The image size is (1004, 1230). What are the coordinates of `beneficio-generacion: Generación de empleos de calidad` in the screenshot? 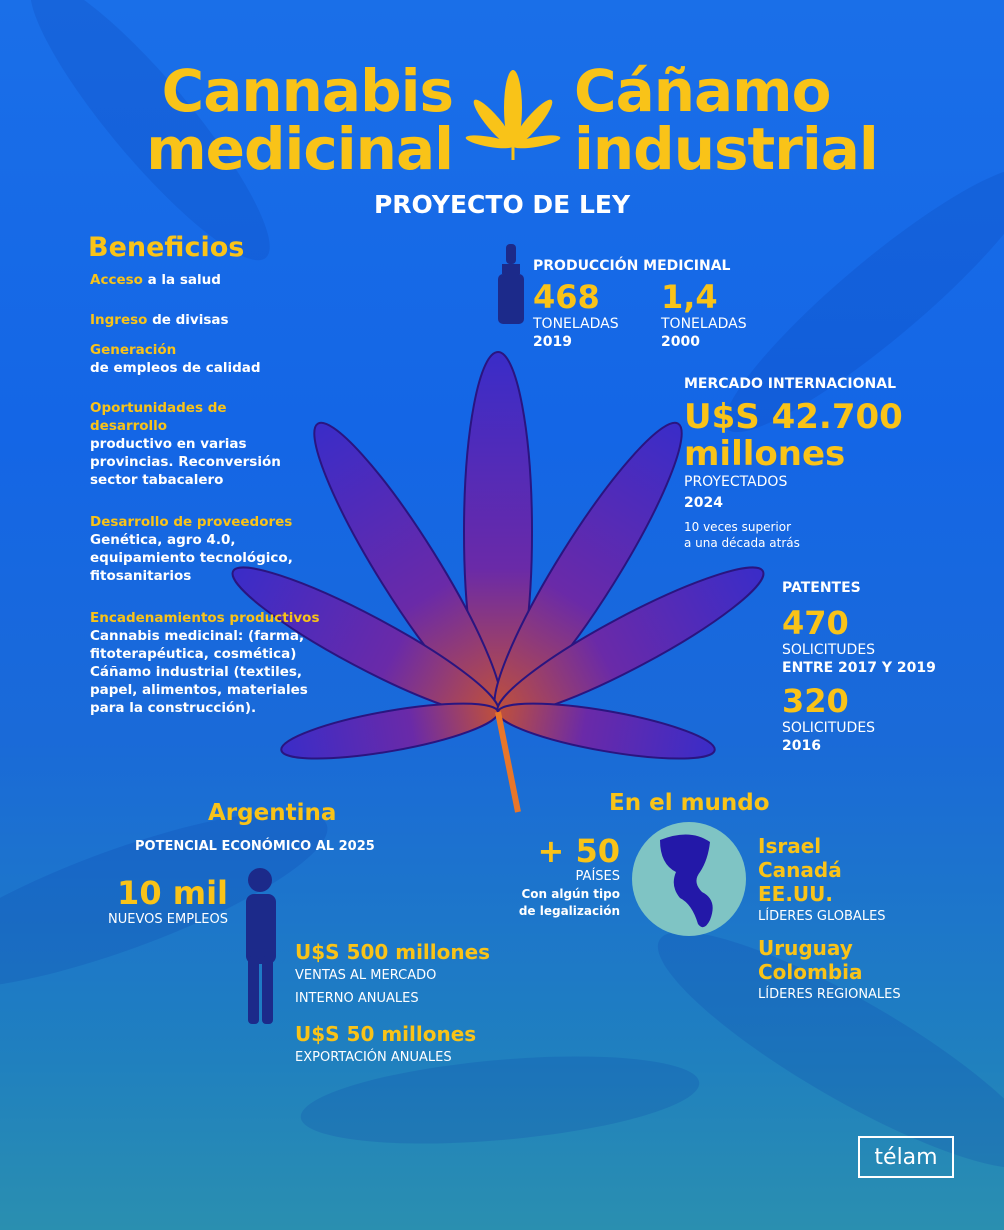 It's located at (215, 359).